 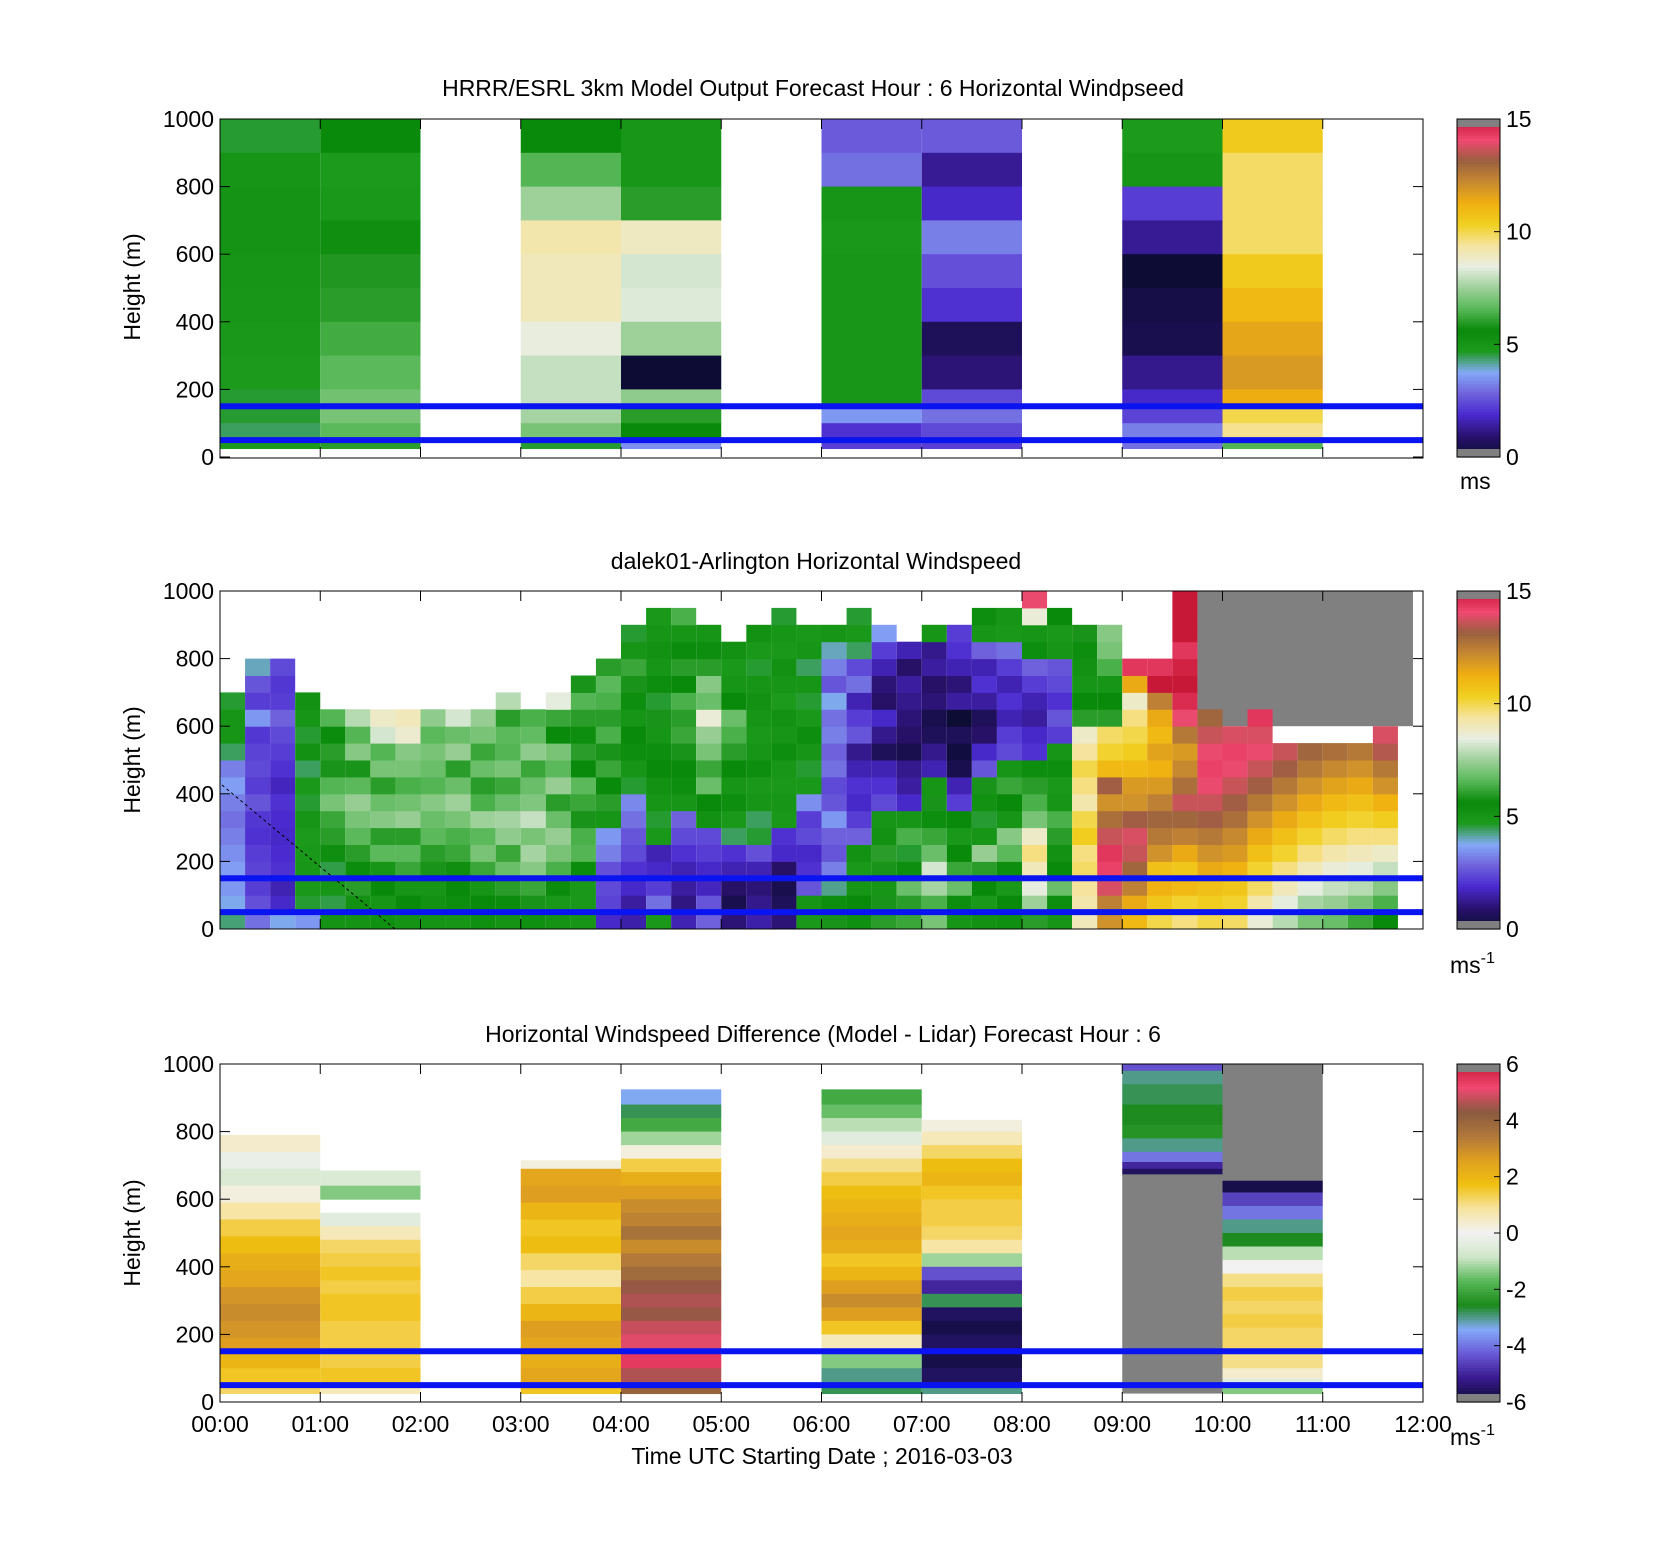 I want to click on x-tick-label: 11:00, so click(x=1323, y=1424).